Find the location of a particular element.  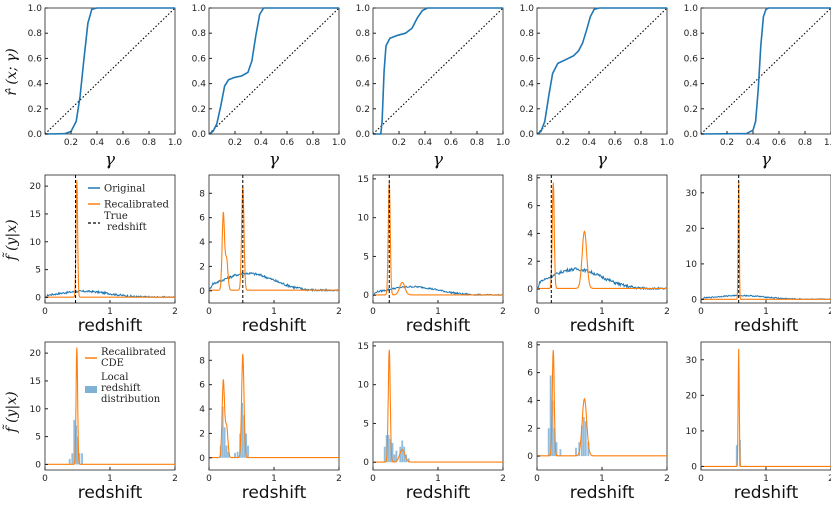

y-tick-label: 20 is located at coordinates (692, 396).